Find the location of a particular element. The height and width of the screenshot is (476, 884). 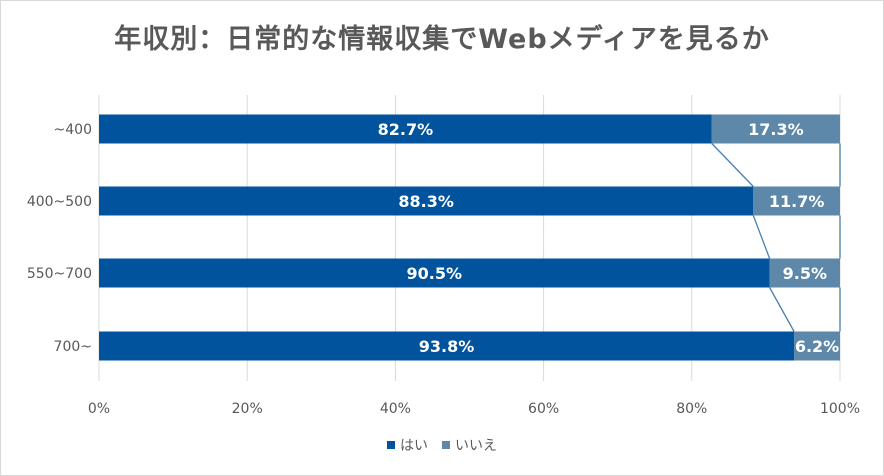

x-tick-label: 60% is located at coordinates (543, 409).